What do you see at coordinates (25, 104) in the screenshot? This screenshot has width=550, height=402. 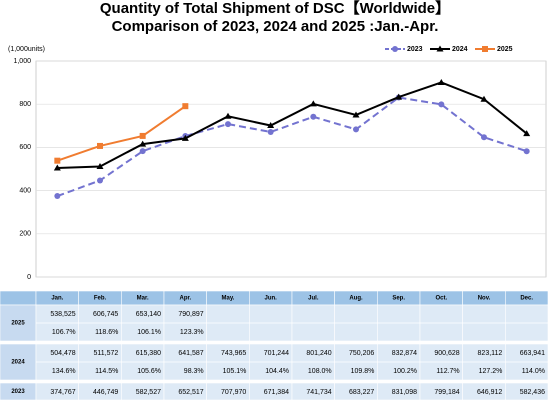 I see `y-tick-label: 800` at bounding box center [25, 104].